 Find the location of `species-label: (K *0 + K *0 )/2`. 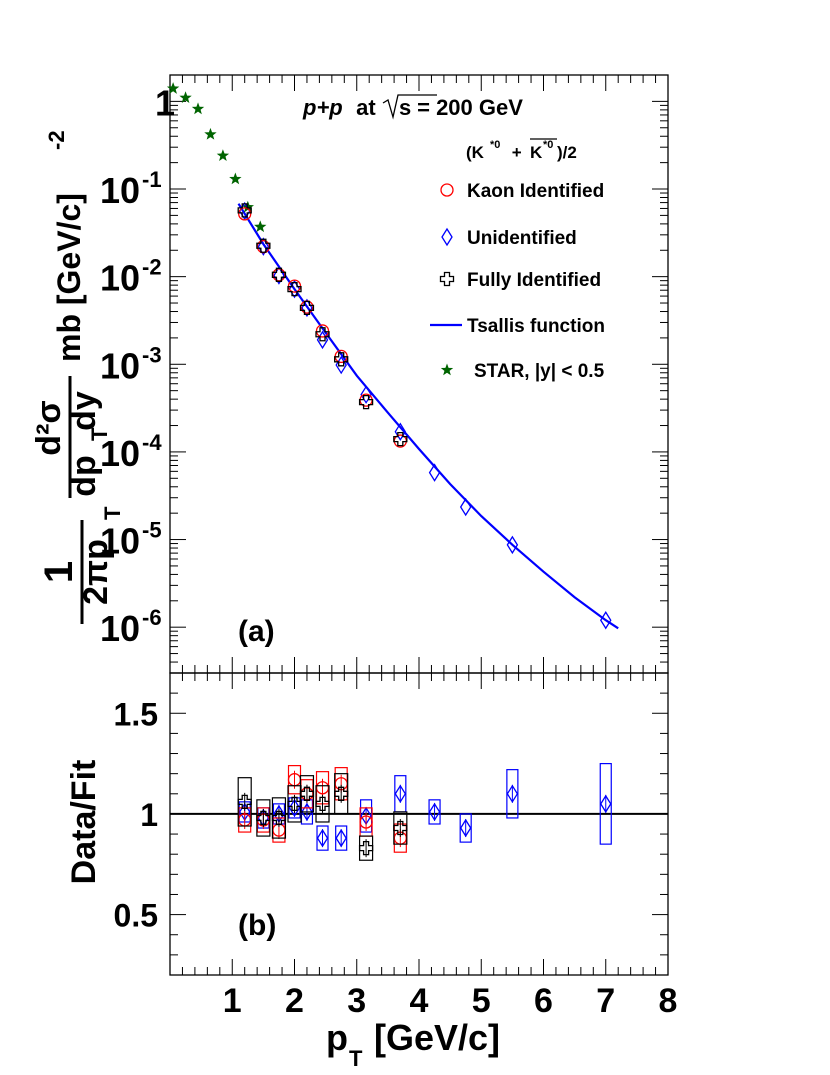

species-label: (K *0 + K *0 )/2 is located at coordinates (521, 150).